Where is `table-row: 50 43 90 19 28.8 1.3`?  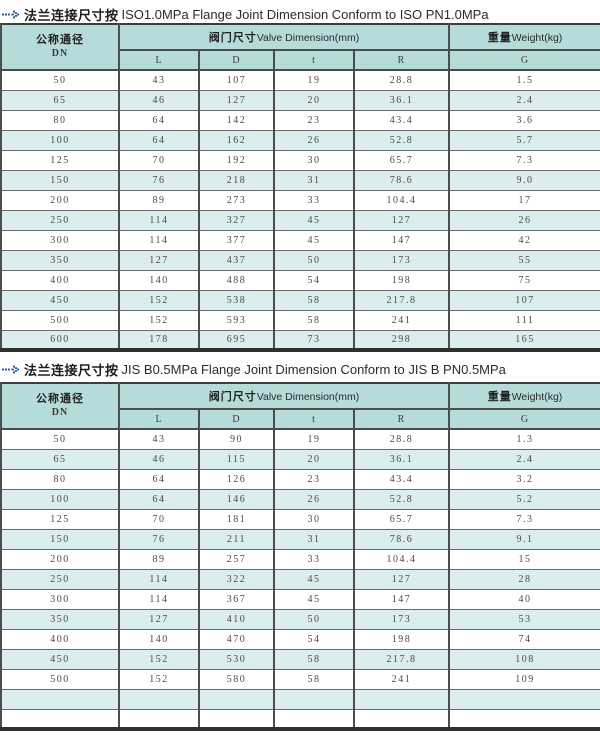 table-row: 50 43 90 19 28.8 1.3 is located at coordinates (300, 439).